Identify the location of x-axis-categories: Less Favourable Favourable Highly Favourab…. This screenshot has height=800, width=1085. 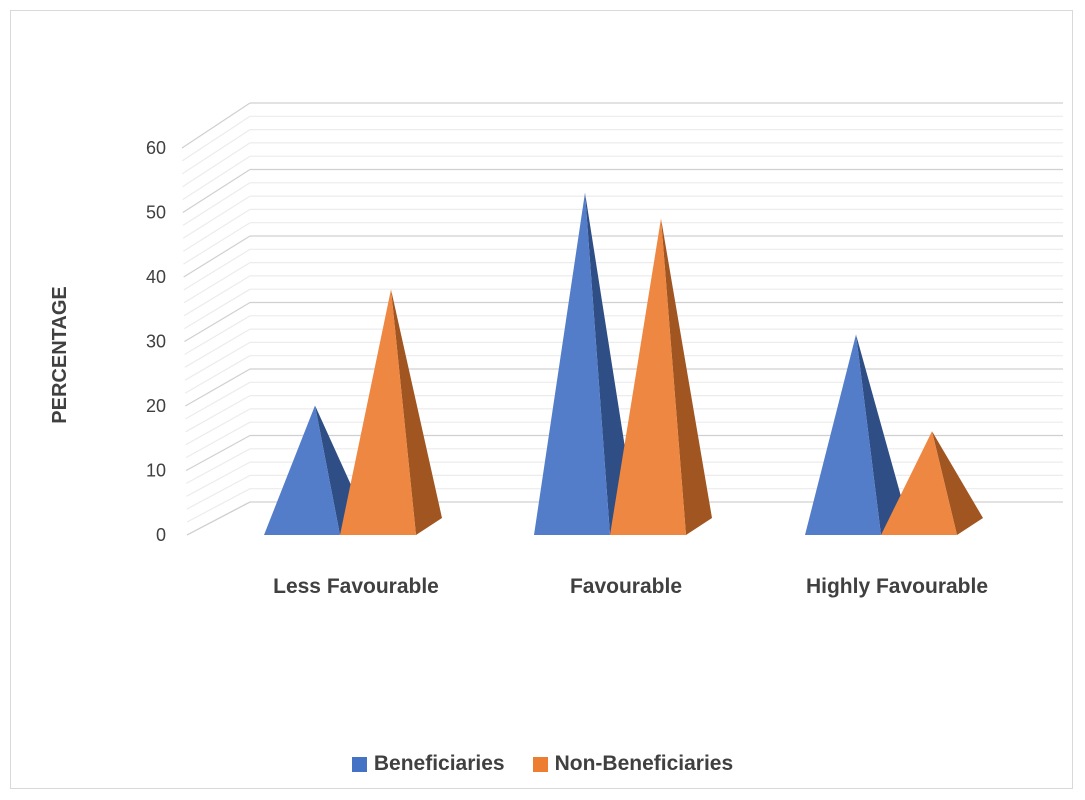
(630, 586).